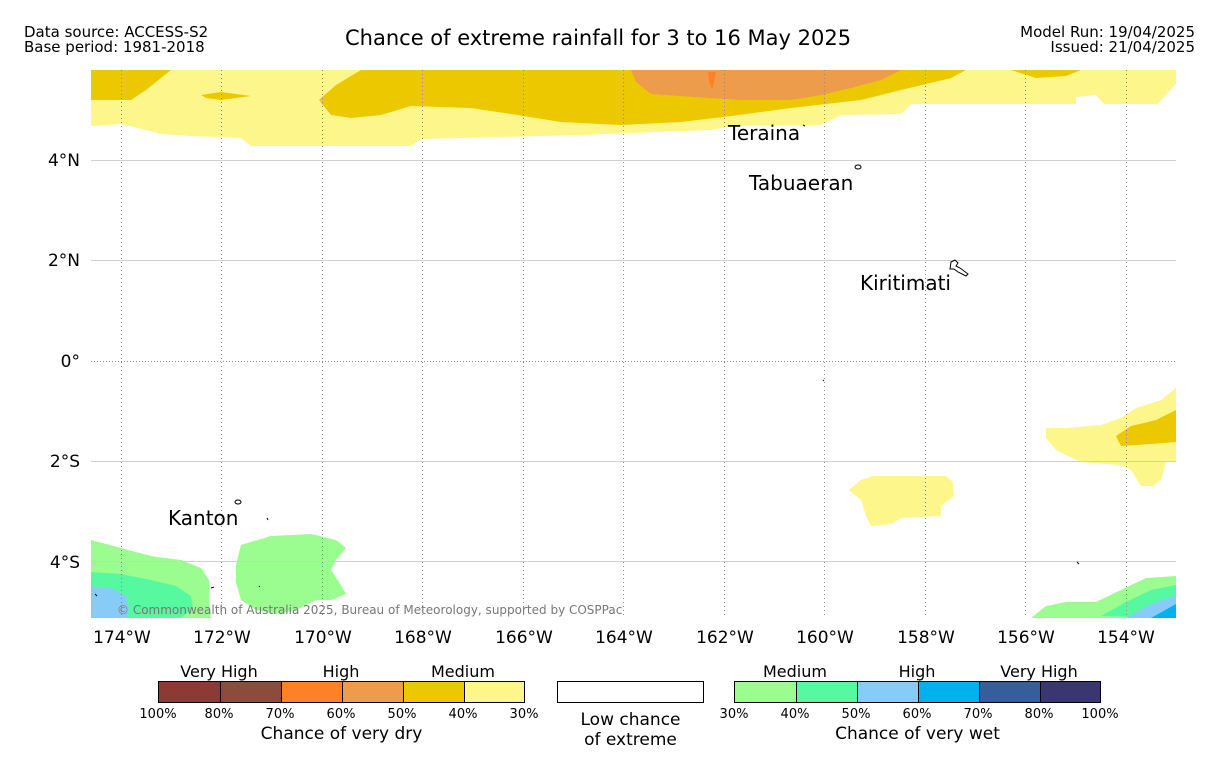  Describe the element at coordinates (1122, 47) in the screenshot. I see `issued-text: Issued: 21/04/2025` at that location.